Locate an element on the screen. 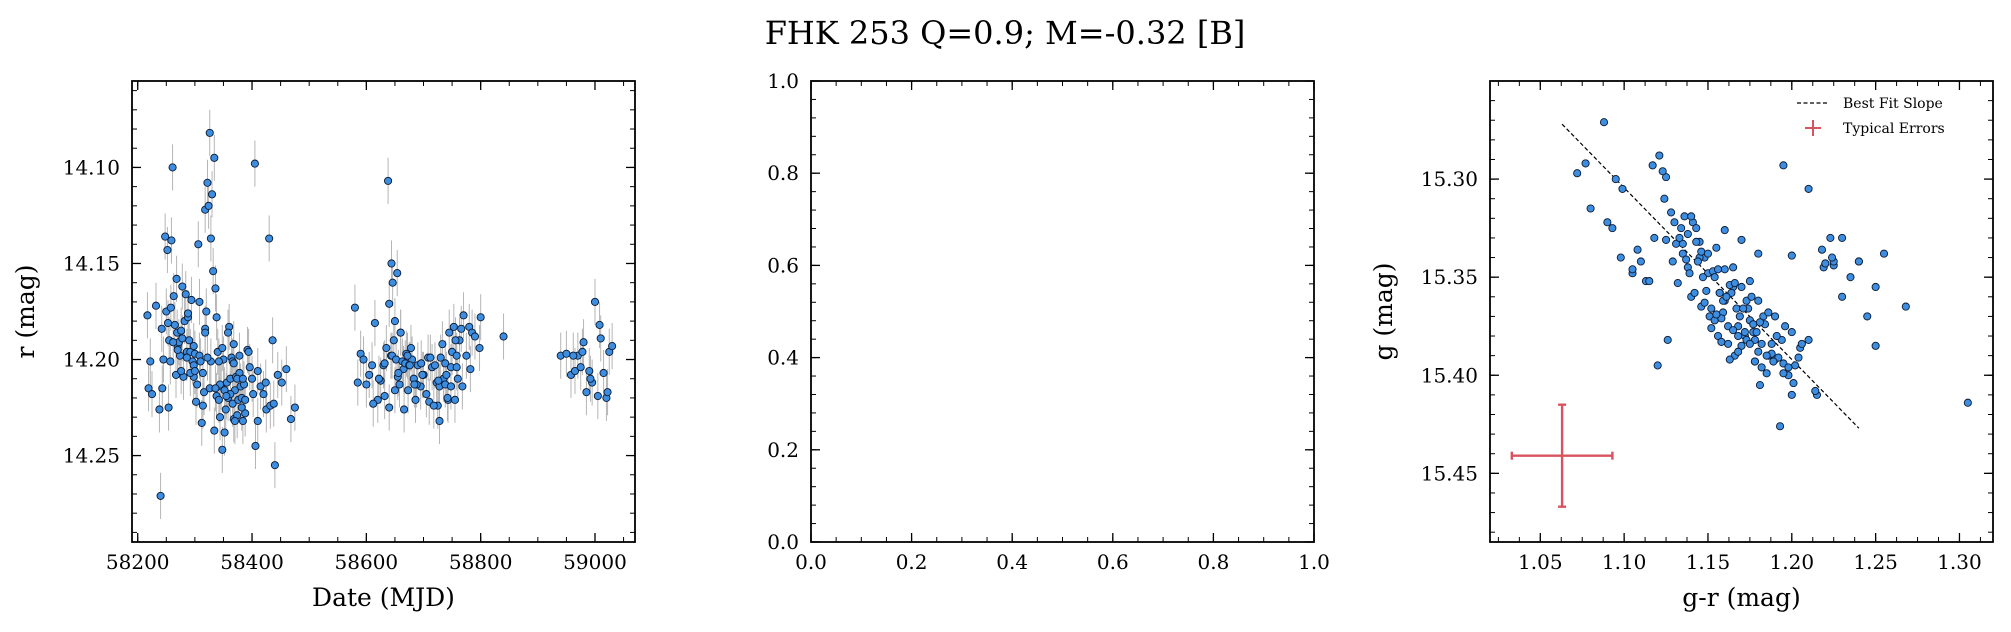  x-tick-label: 58200 is located at coordinates (138, 562).